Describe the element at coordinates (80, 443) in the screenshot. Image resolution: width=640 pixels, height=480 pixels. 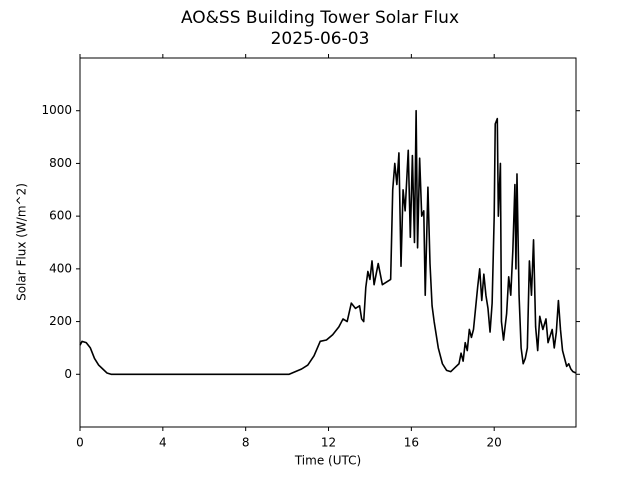
I see `x-tick-label: 0` at that location.